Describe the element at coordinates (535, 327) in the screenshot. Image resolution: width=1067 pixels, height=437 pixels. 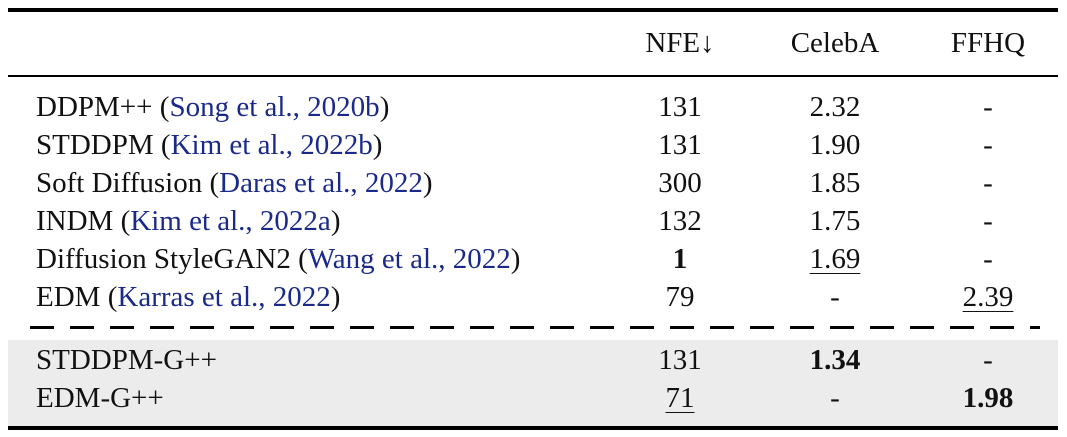
I see `dashed-separator` at that location.